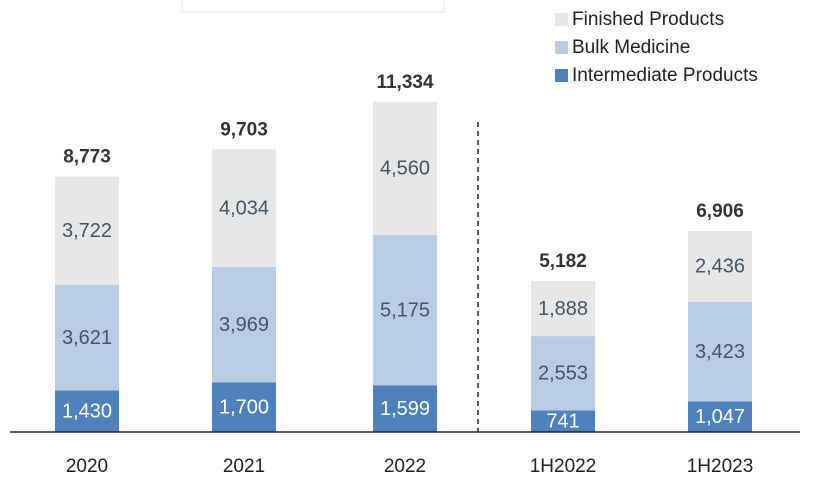  I want to click on legend-label: Intermediate Products, so click(665, 75).